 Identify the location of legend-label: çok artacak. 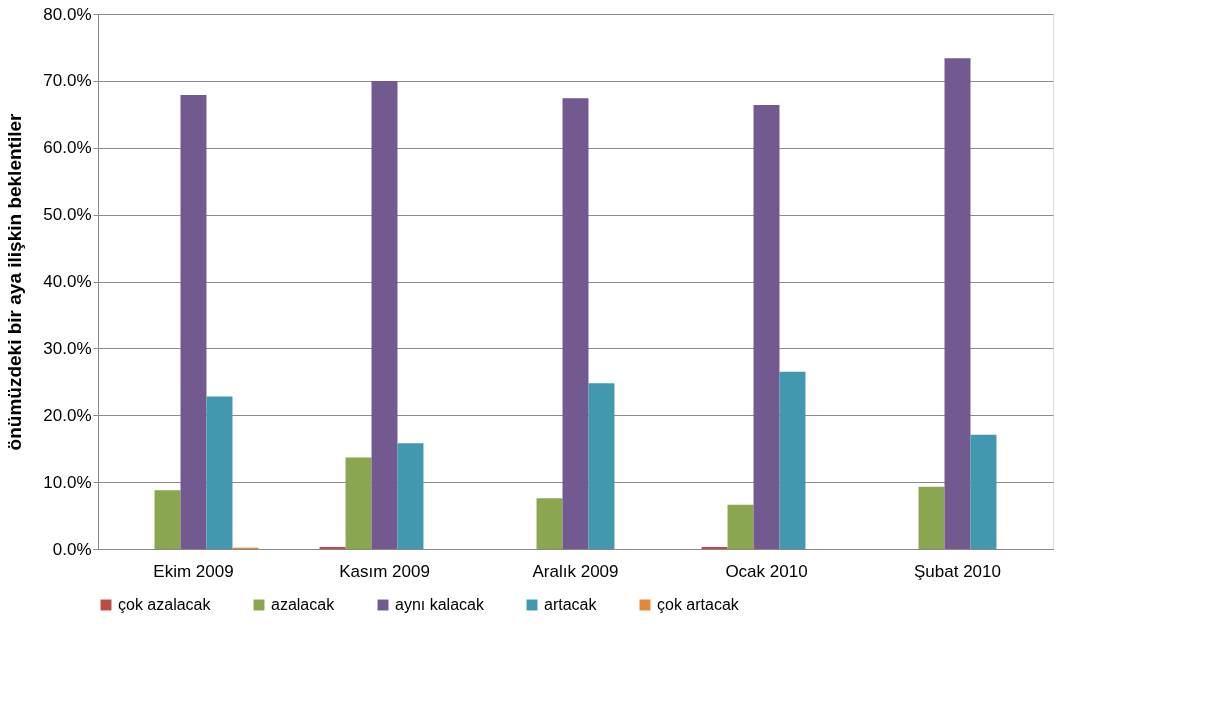
(698, 604).